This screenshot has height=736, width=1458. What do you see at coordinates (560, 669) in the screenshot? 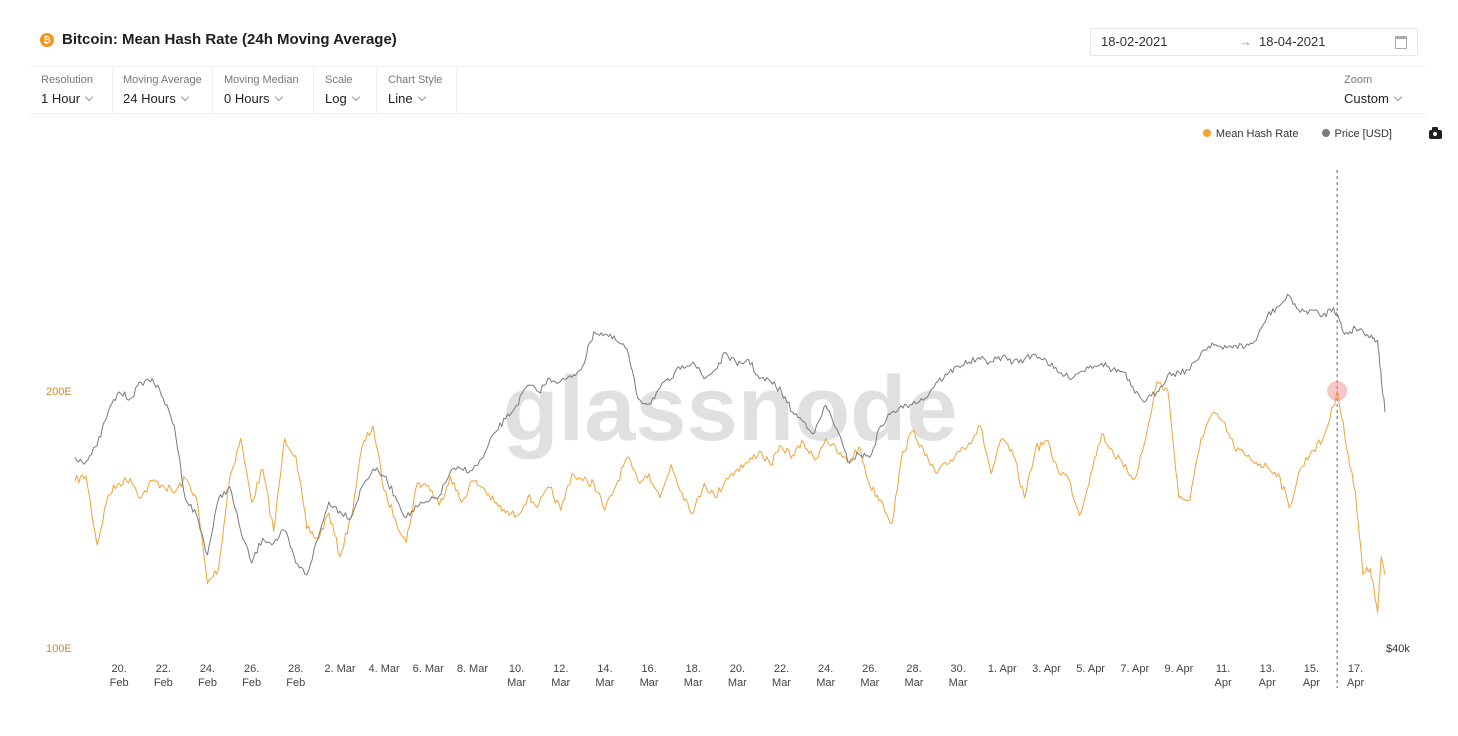
I see `x-tick-label: 12.` at bounding box center [560, 669].